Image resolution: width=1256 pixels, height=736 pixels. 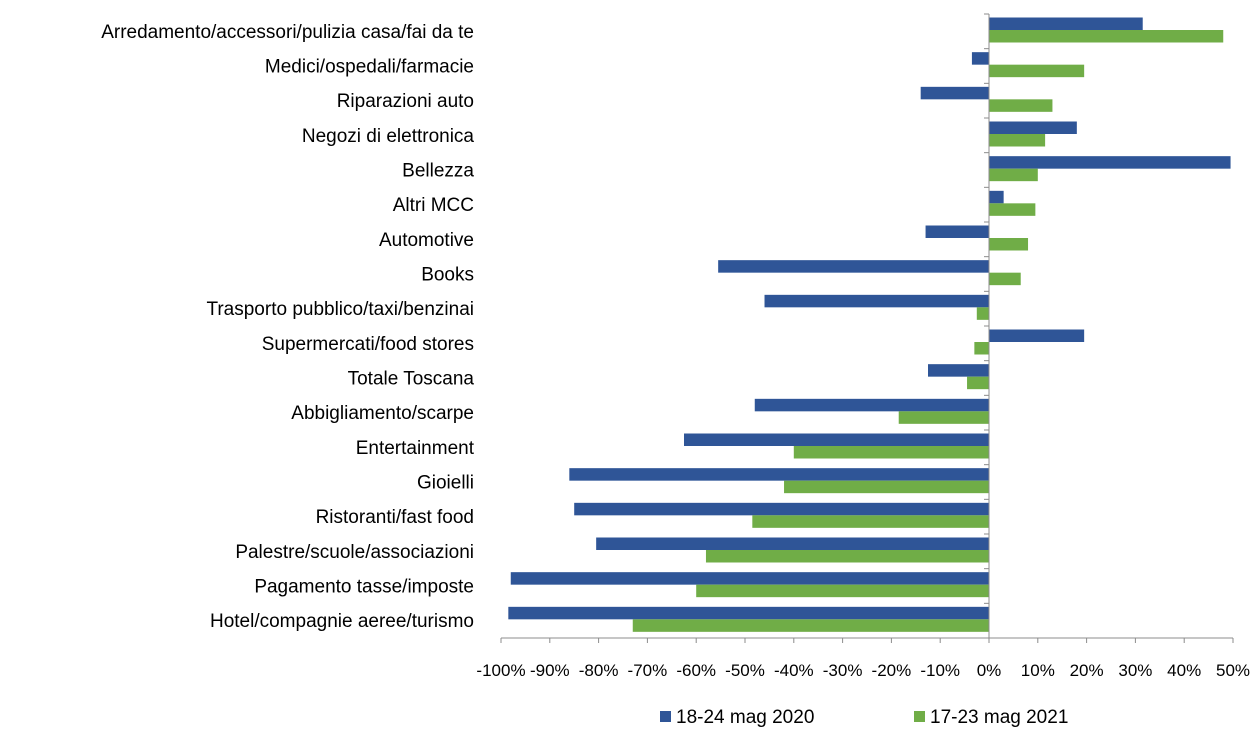 I want to click on x-tick-label: 30%, so click(x=1135, y=670).